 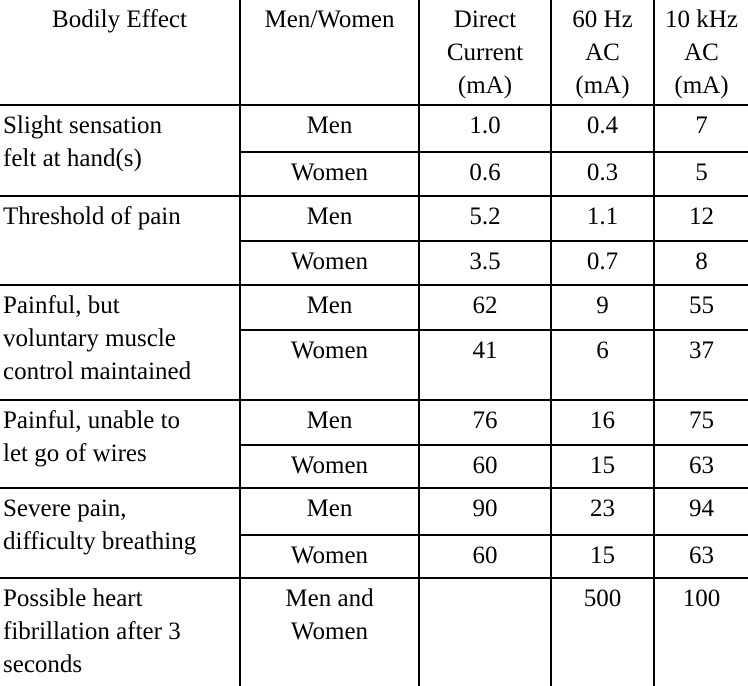 I want to click on effect-cell: Threshold of pain, so click(x=120, y=240).